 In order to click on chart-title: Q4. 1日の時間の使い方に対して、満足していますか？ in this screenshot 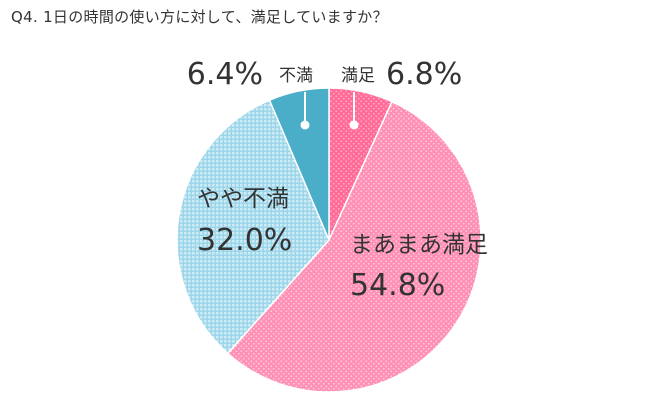, I will do `click(199, 17)`.